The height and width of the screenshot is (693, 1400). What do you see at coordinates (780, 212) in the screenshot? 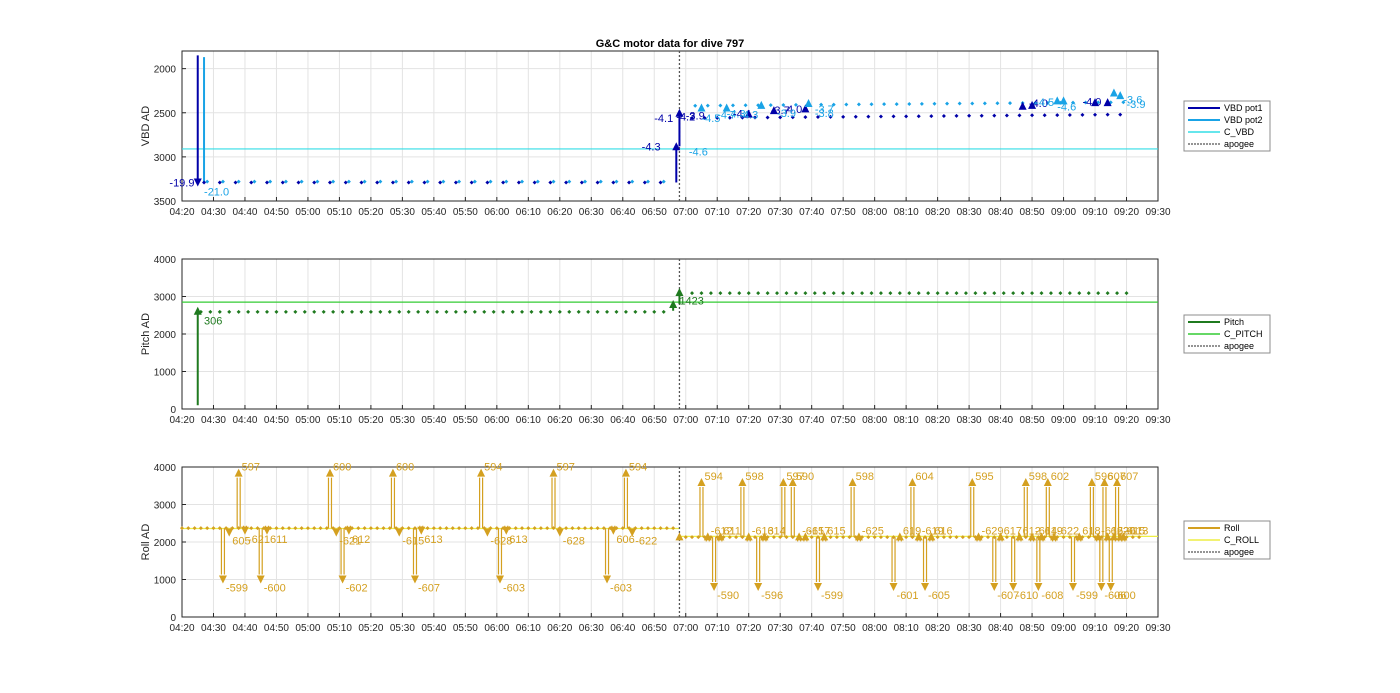
I see `x-tick-label: 07:30` at bounding box center [780, 212].